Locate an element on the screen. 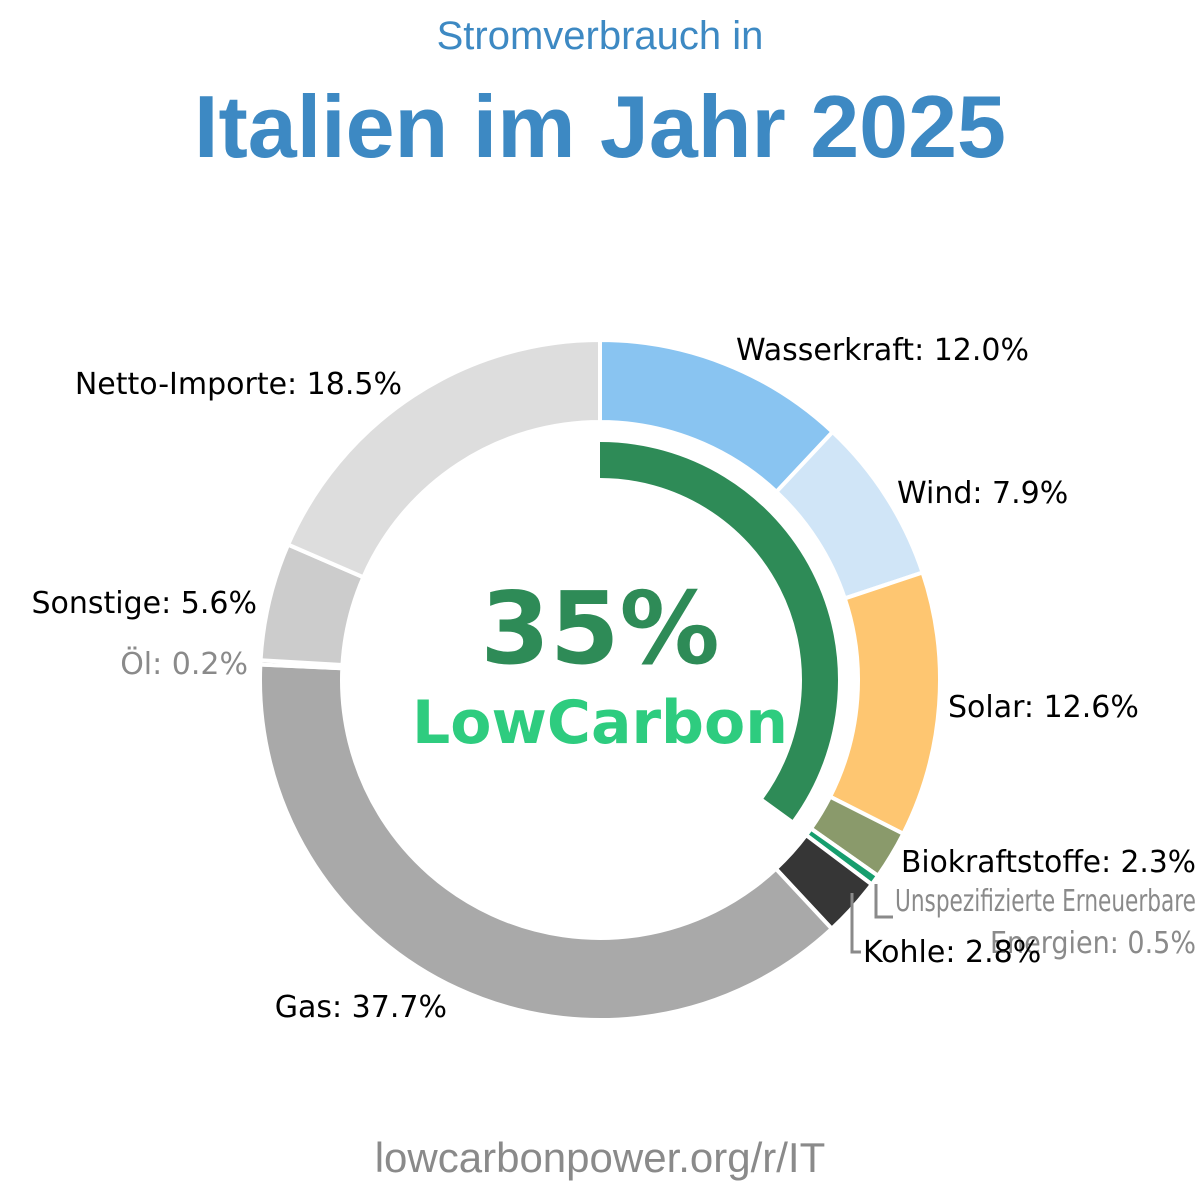 Image resolution: width=1200 pixels, height=1200 pixels. label-wasserkraft: Wasserkraft: 12.0% is located at coordinates (882, 350).